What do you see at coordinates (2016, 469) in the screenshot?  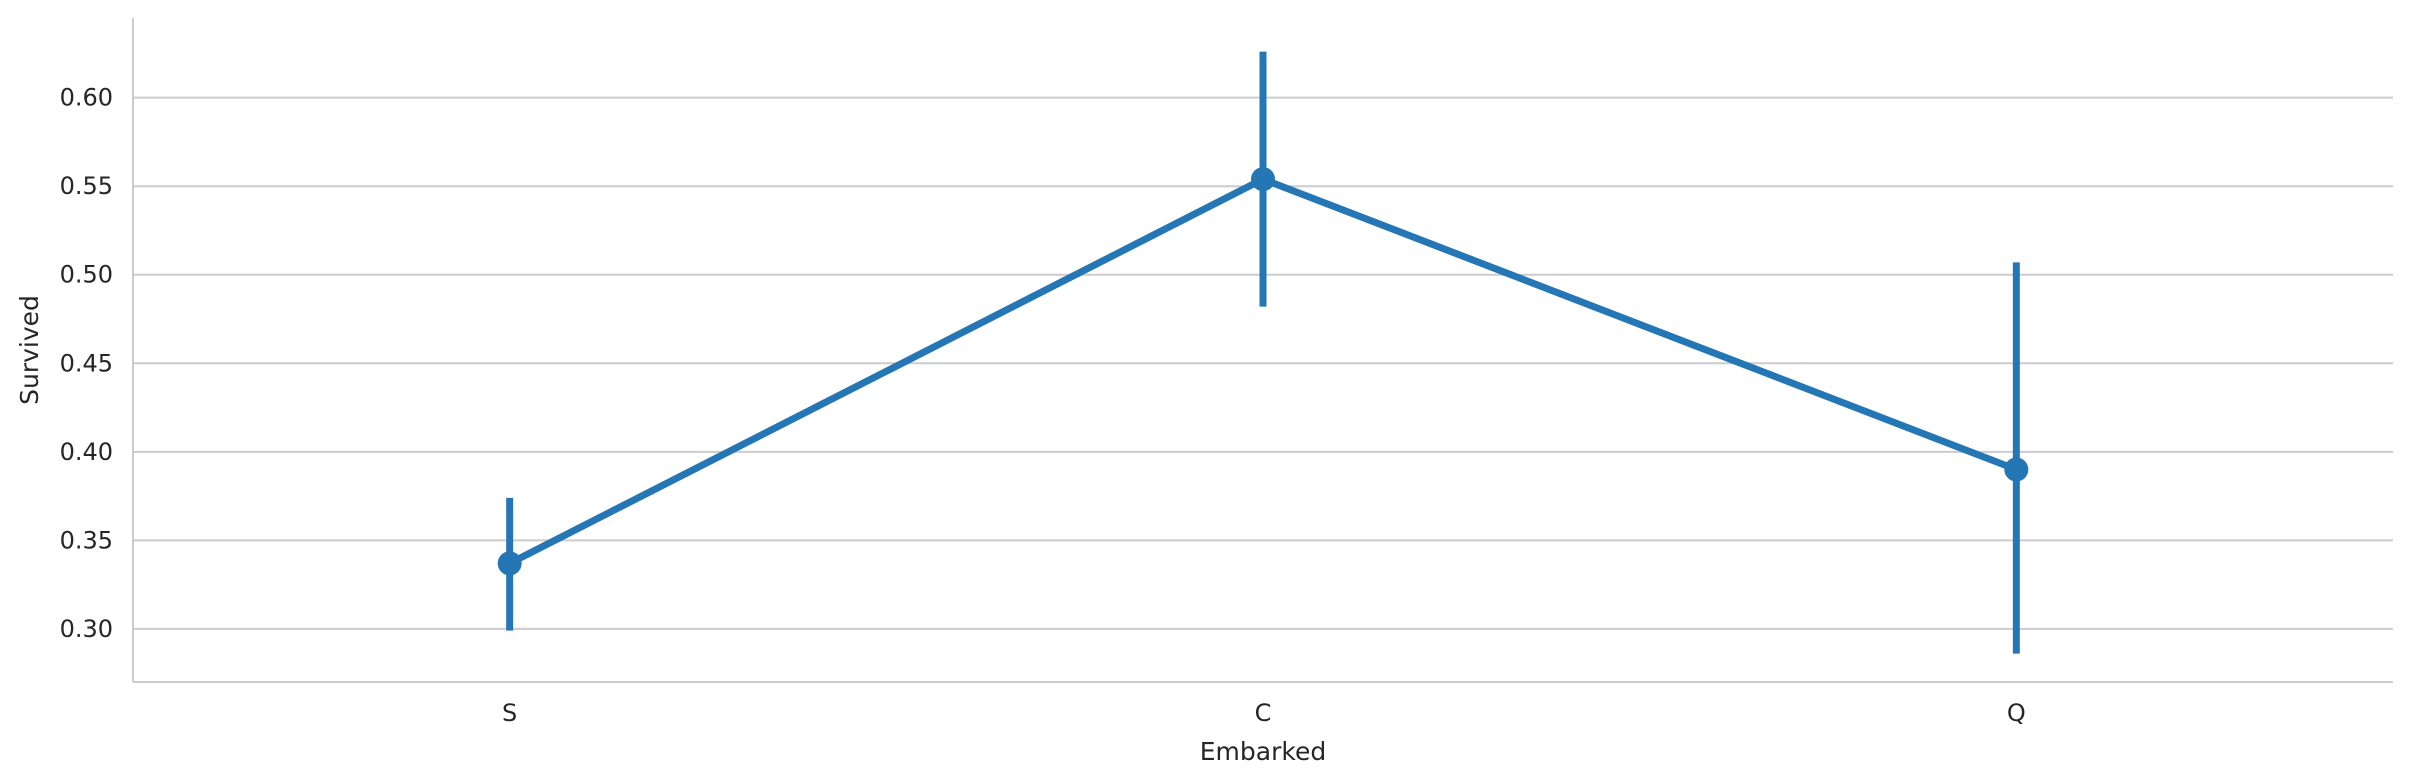 I see `point-q` at bounding box center [2016, 469].